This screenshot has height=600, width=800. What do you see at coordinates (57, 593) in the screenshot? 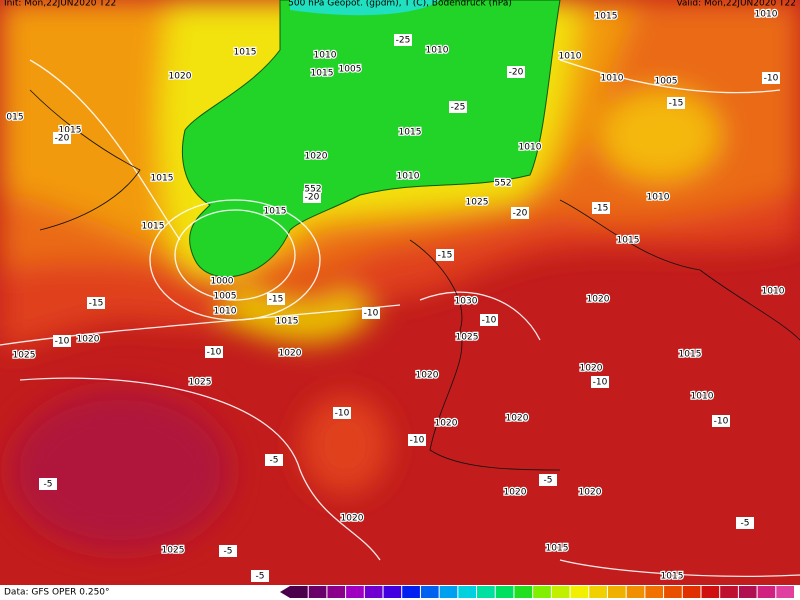
I see `data-source: Data: GFS OPER 0.250°` at bounding box center [57, 593].